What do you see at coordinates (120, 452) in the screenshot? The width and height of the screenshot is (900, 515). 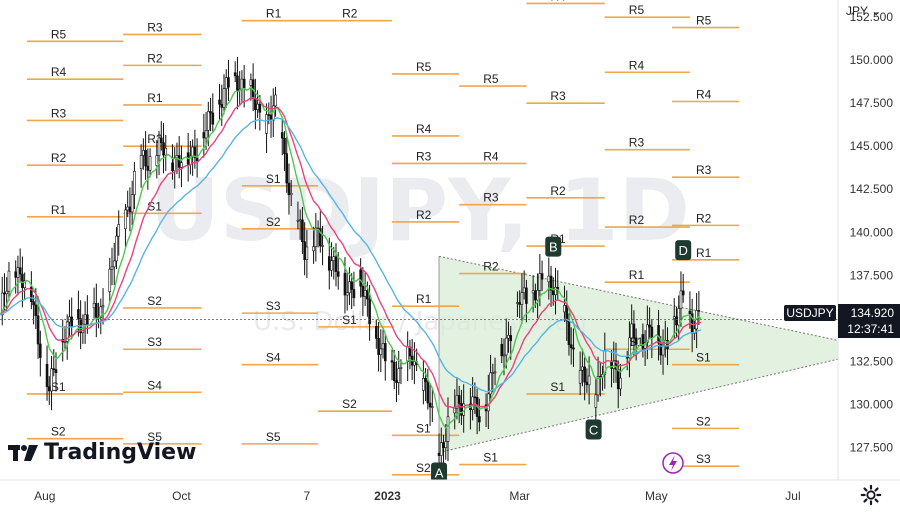 I see `brand-name: TradingView` at bounding box center [120, 452].